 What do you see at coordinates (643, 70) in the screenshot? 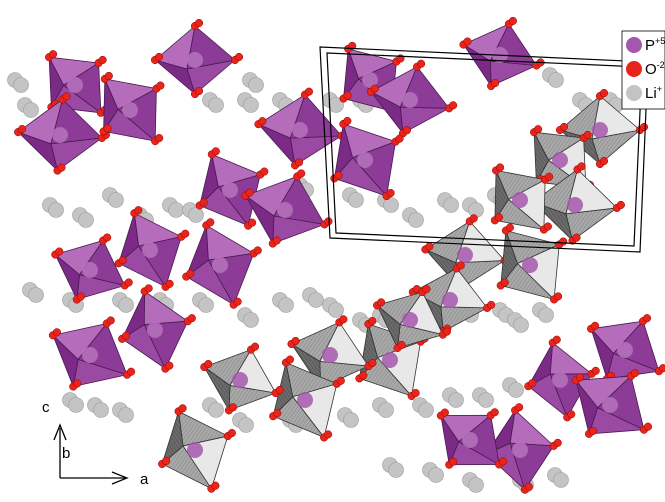
I see `legend: P+5 O-2 Li+` at bounding box center [643, 70].